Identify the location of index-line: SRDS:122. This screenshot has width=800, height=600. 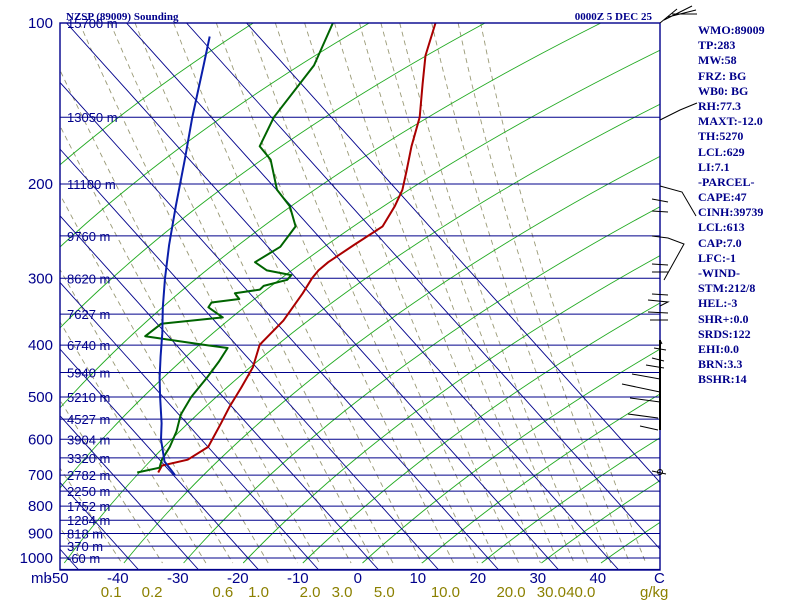
(724, 333).